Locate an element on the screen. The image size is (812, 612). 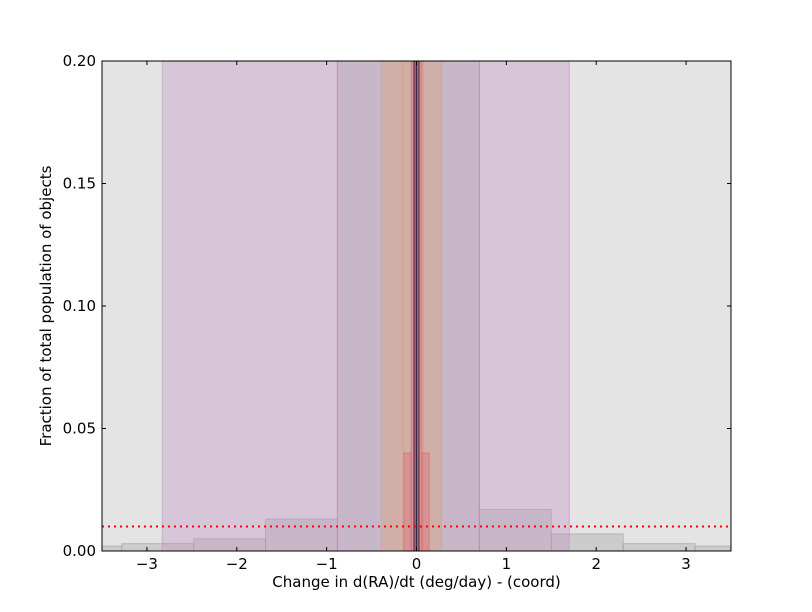
y-tick-label: 0.10 is located at coordinates (79, 306).